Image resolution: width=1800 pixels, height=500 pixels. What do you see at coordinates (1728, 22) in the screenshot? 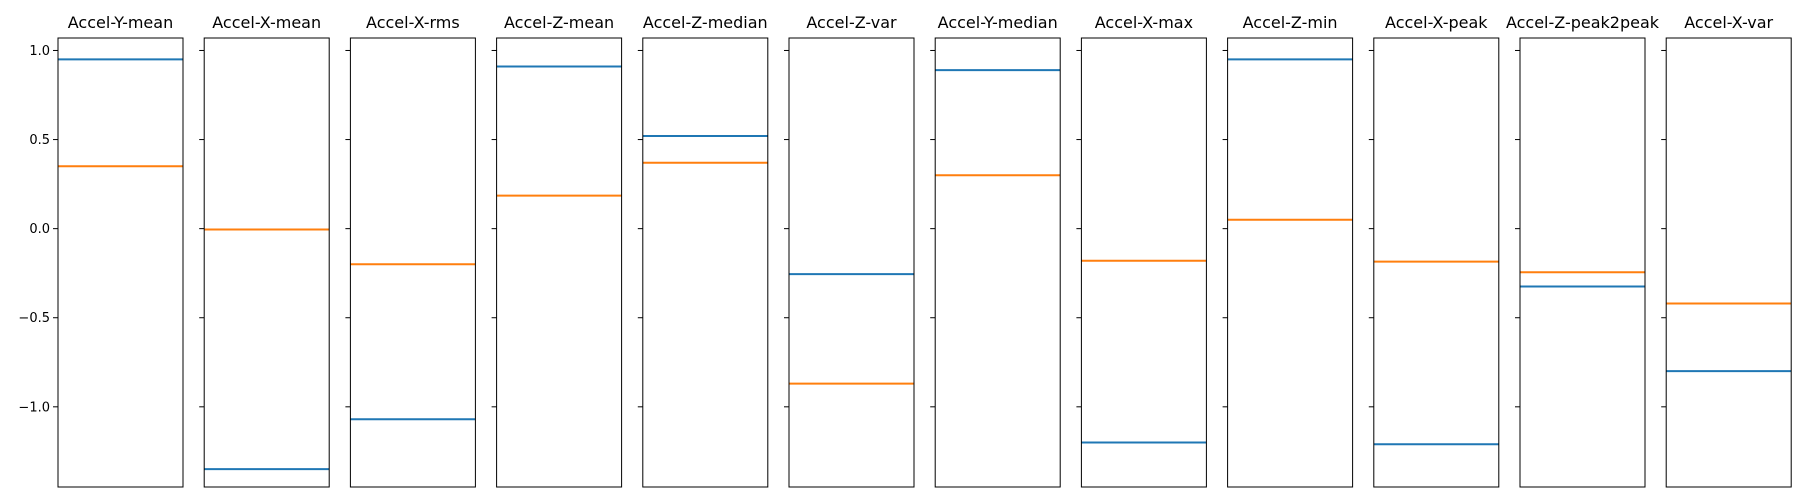
I see `panel-title: Accel-X-var` at bounding box center [1728, 22].